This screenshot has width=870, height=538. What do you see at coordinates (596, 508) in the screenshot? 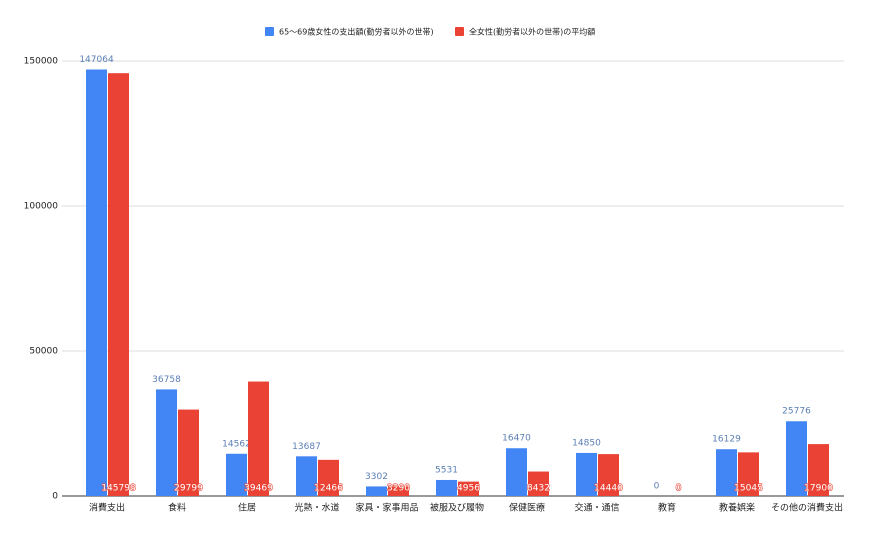
I see `x-tick-label: 交通・通信` at bounding box center [596, 508].